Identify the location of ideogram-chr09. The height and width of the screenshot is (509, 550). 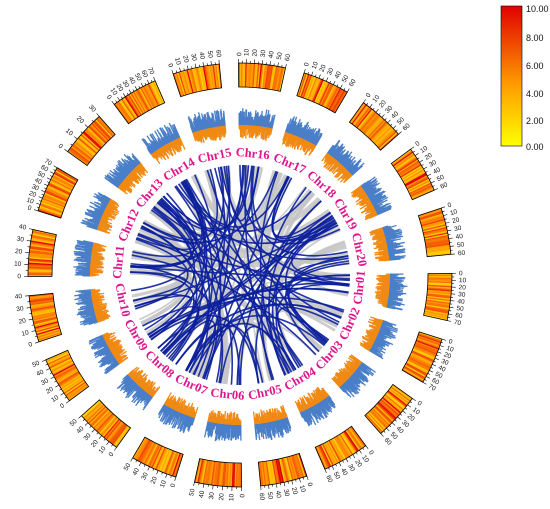
(67, 375).